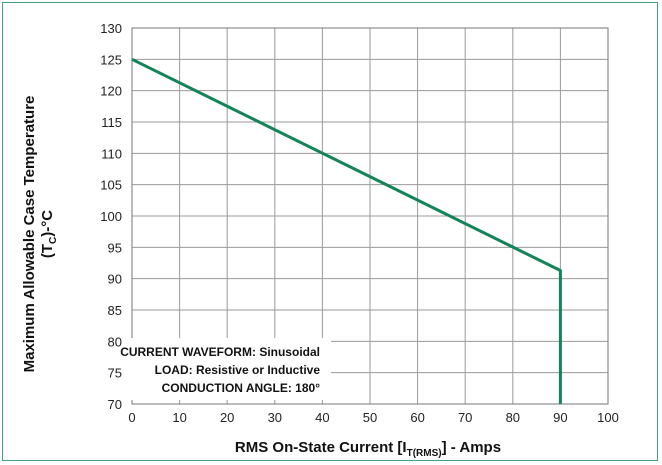 Image resolution: width=662 pixels, height=465 pixels. I want to click on x-tick-label: 70, so click(465, 417).